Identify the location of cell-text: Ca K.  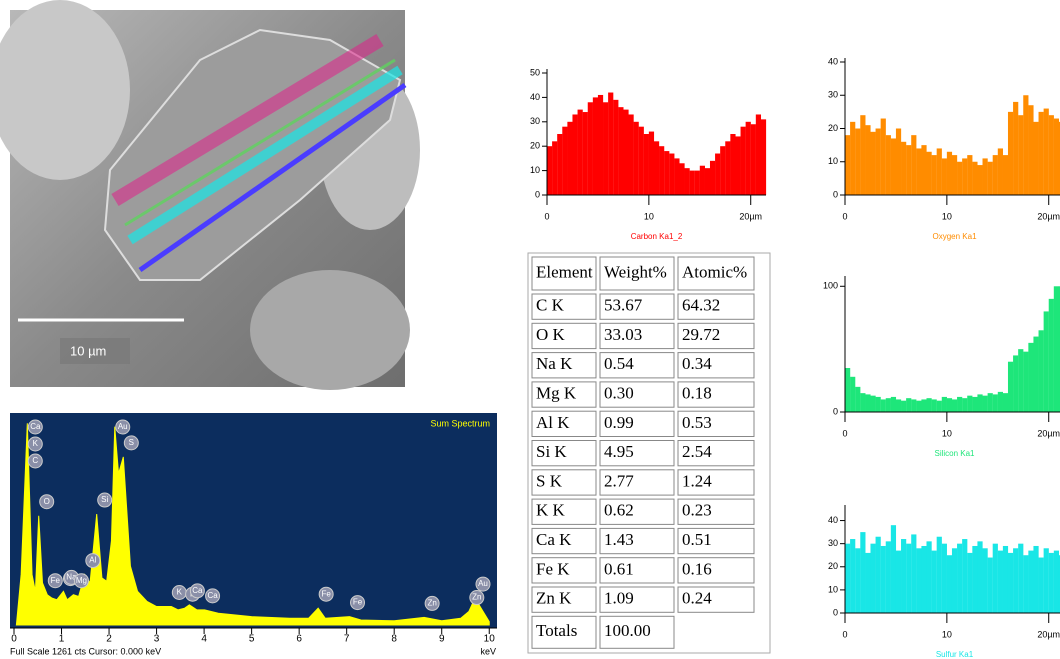
(554, 539).